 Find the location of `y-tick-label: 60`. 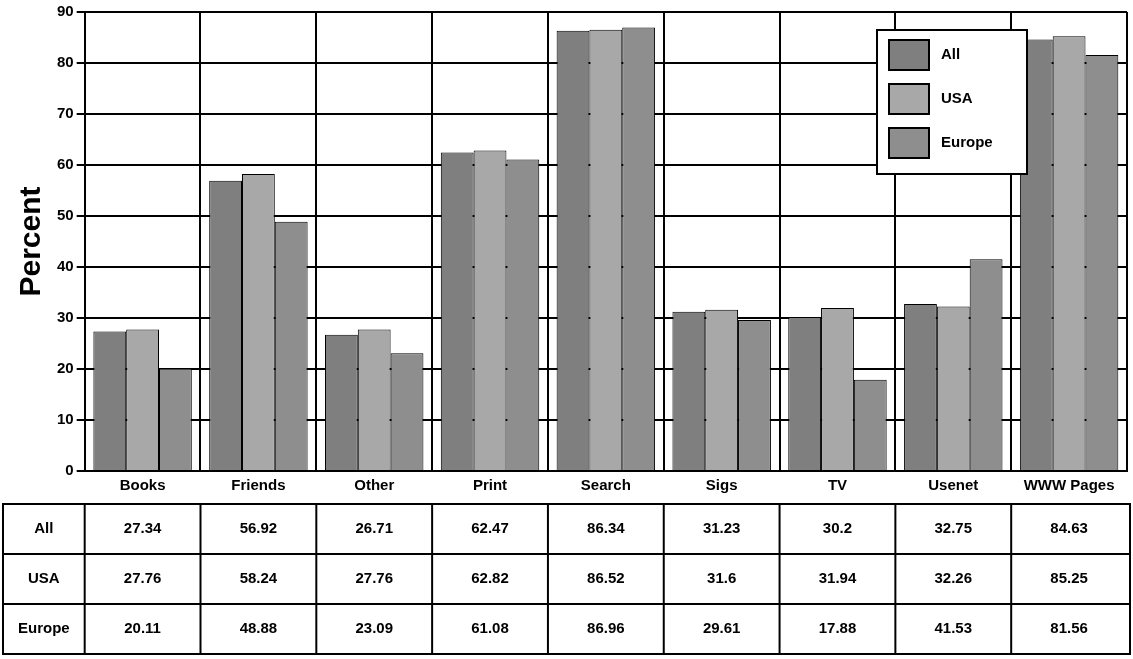

y-tick-label: 60 is located at coordinates (65, 164).